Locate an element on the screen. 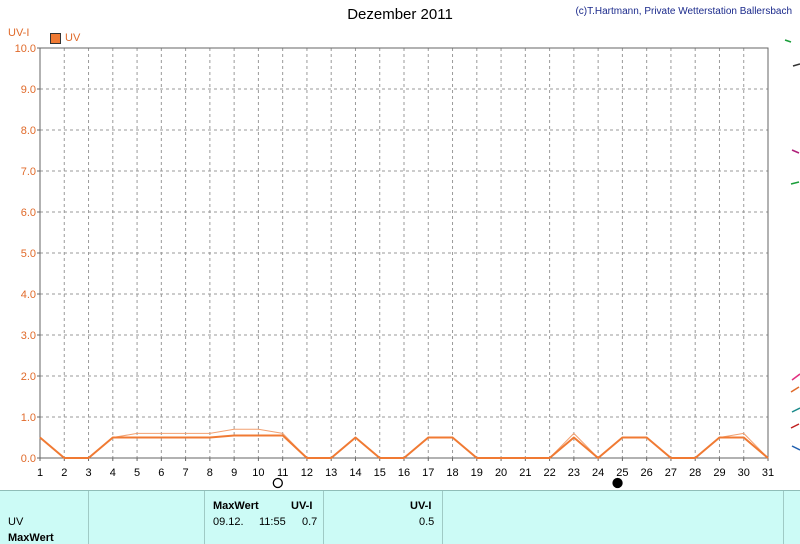 Image resolution: width=800 pixels, height=544 pixels. x-tick-label: 5 is located at coordinates (137, 473).